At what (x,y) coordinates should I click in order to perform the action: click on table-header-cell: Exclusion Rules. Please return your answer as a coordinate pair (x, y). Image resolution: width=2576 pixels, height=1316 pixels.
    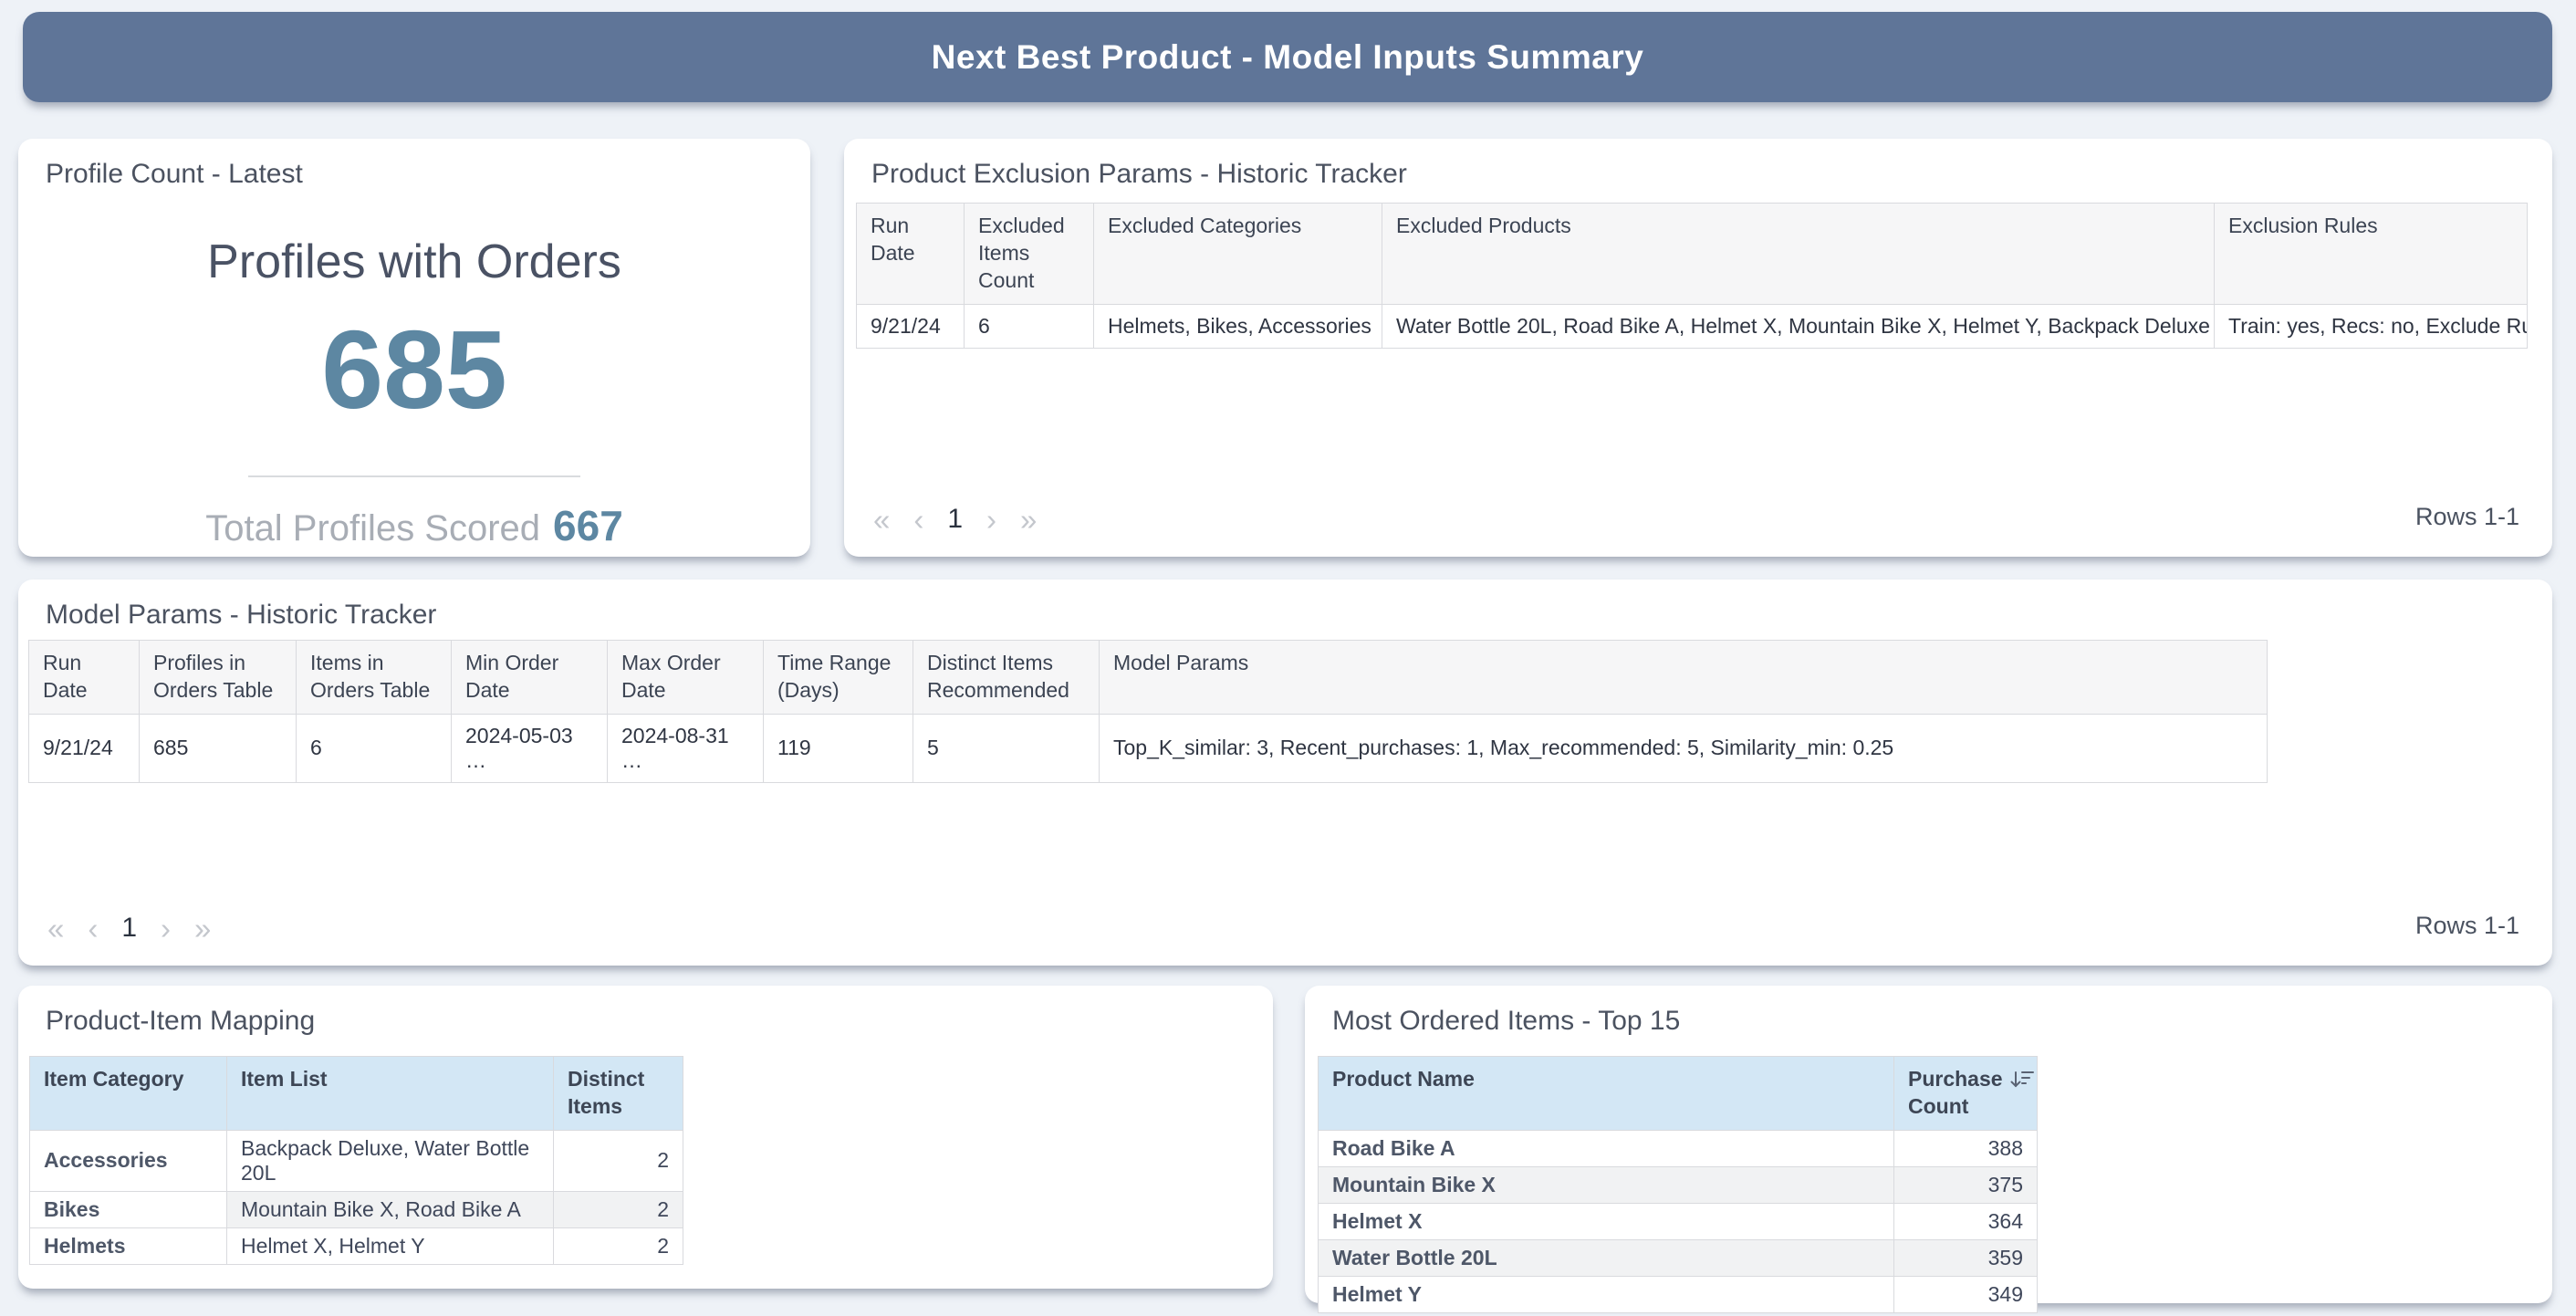
    Looking at the image, I should click on (2370, 254).